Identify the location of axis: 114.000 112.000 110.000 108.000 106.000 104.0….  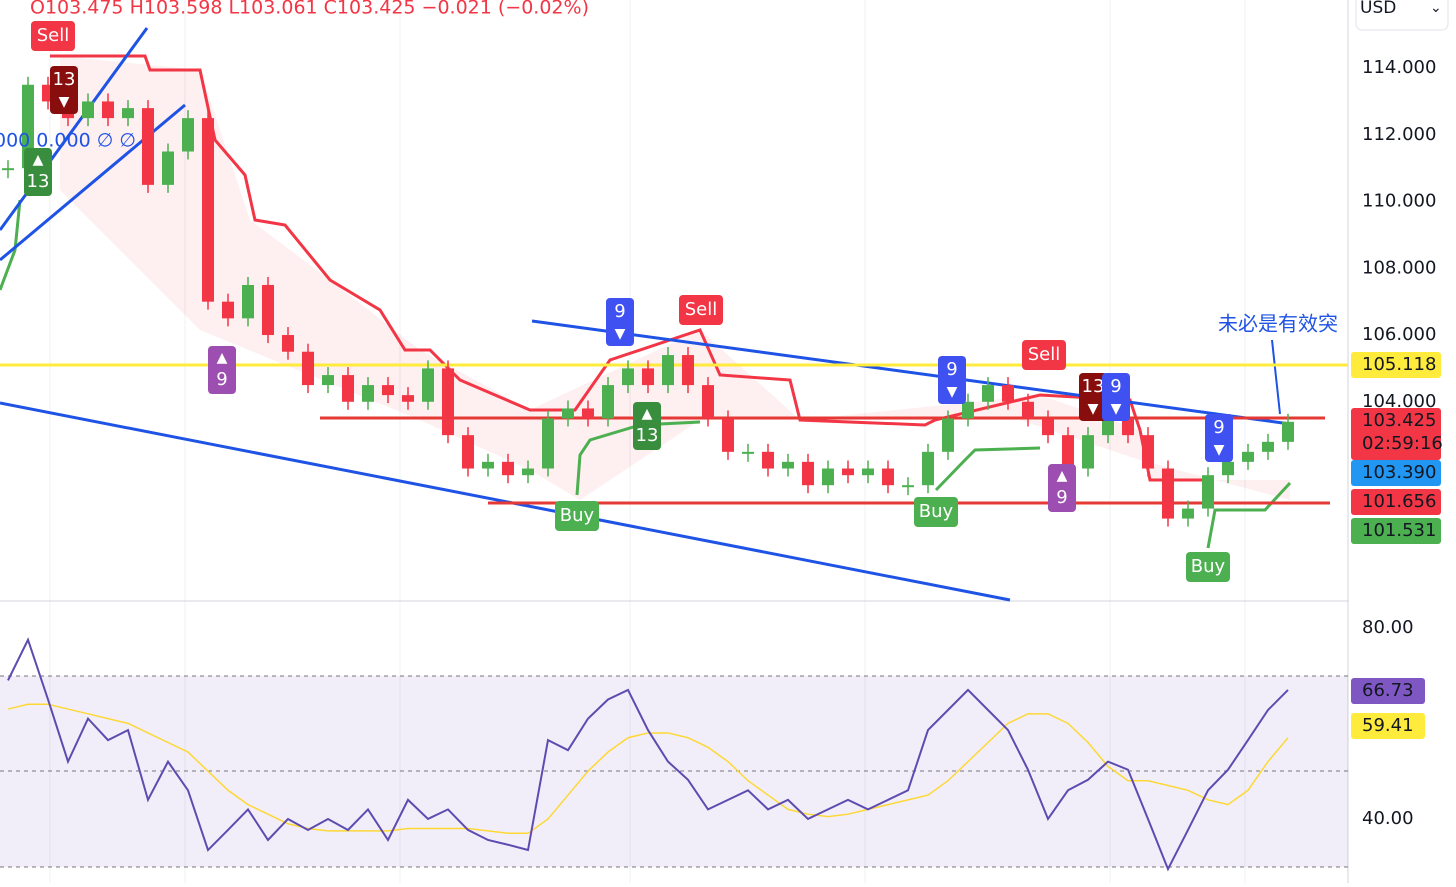
(1397, 443).